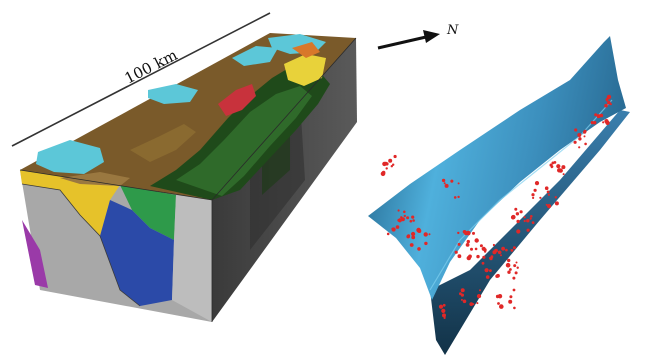 Image resolution: width=647 pixels, height=364 pixels. Describe the element at coordinates (163, 143) in the screenshot. I see `top-unit-olive` at that location.